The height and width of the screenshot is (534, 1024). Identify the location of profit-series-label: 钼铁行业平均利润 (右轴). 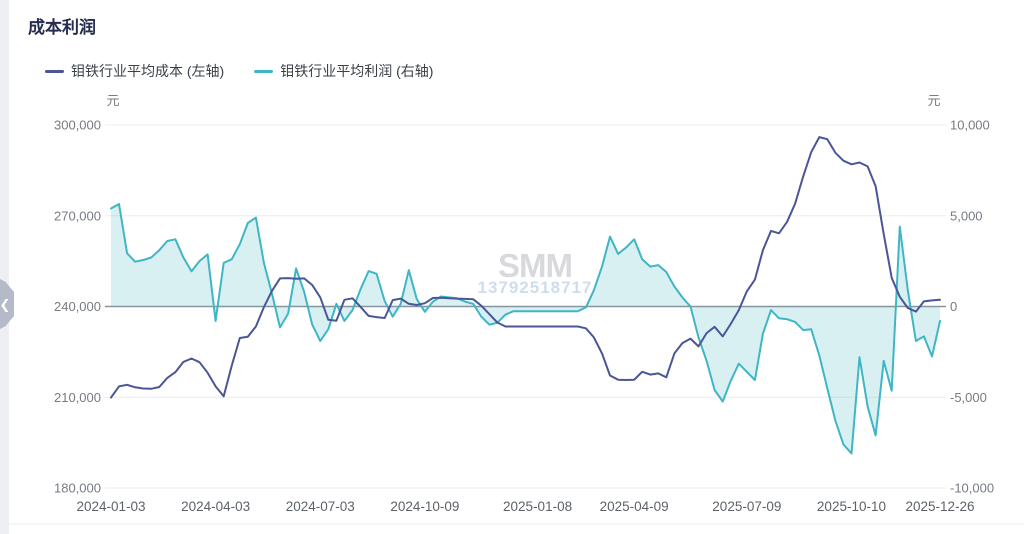
(357, 71).